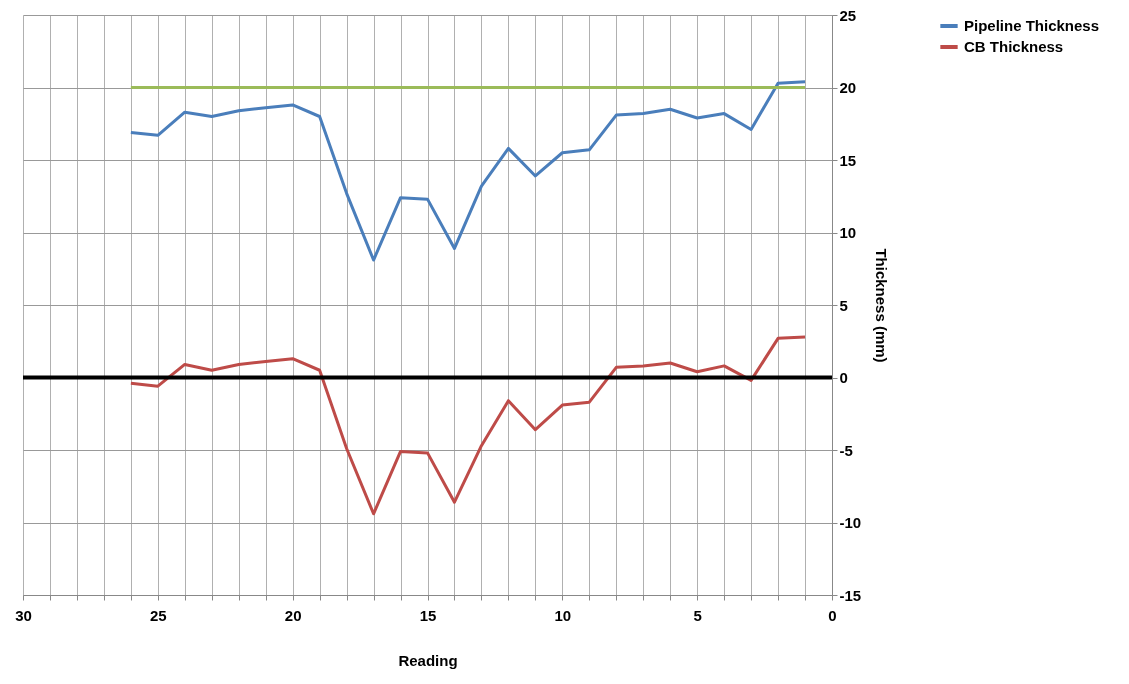  I want to click on x-tick-label: 5, so click(697, 615).